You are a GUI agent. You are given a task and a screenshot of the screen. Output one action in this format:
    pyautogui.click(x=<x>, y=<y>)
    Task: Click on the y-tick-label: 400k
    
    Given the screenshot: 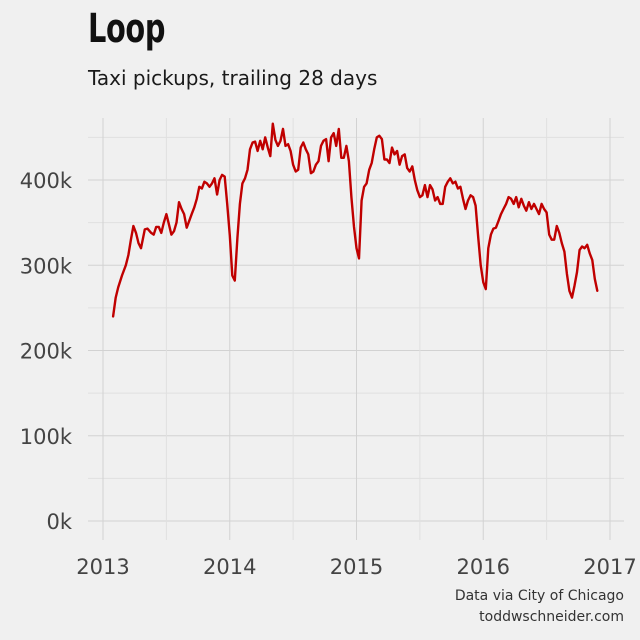 What is the action you would take?
    pyautogui.click(x=46, y=181)
    